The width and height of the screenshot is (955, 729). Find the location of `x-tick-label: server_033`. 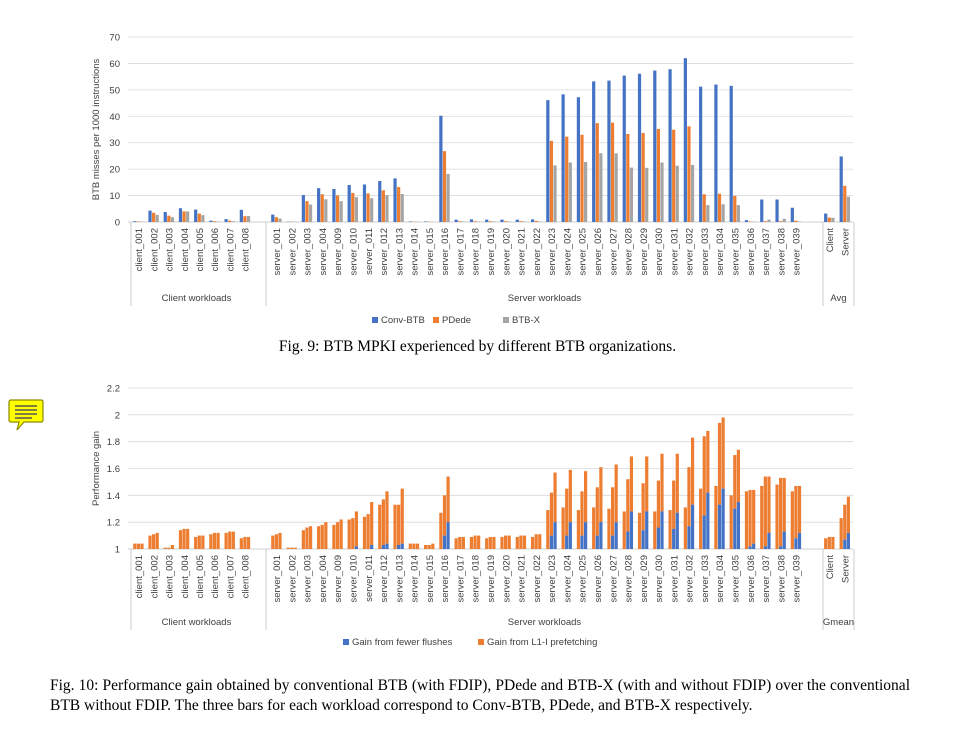

x-tick-label: server_033 is located at coordinates (705, 579).